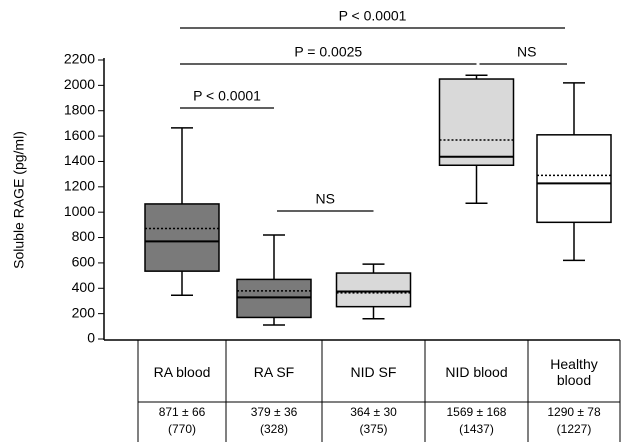 Image resolution: width=635 pixels, height=442 pixels. I want to click on mean-label: 1569 ± 168, so click(476, 412).